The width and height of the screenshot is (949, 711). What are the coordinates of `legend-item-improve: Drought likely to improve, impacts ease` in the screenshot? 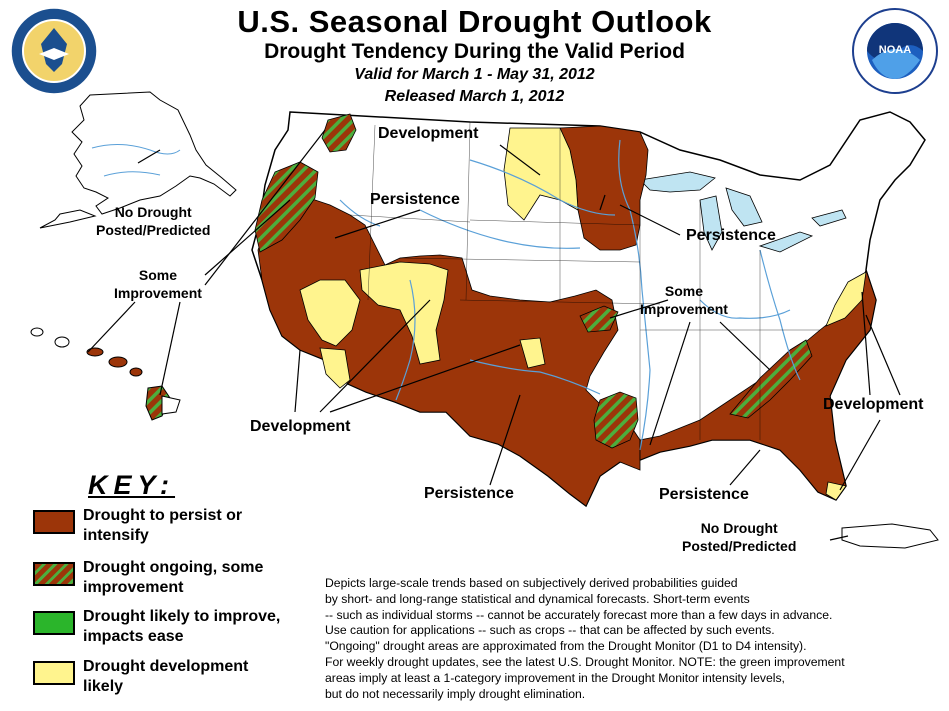 It's located at (178, 629).